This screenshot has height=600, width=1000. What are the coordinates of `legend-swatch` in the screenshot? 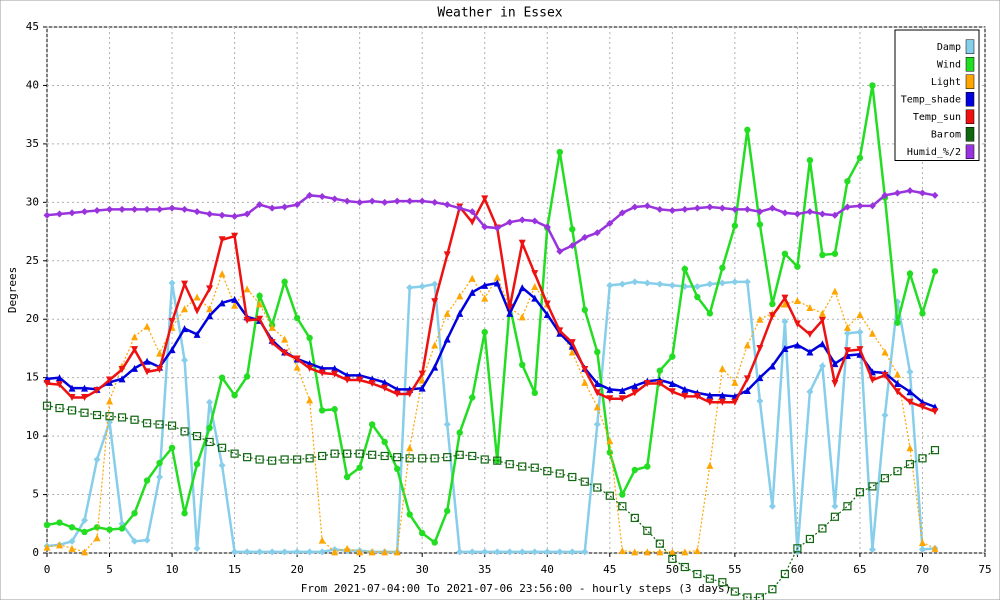 It's located at (970, 151).